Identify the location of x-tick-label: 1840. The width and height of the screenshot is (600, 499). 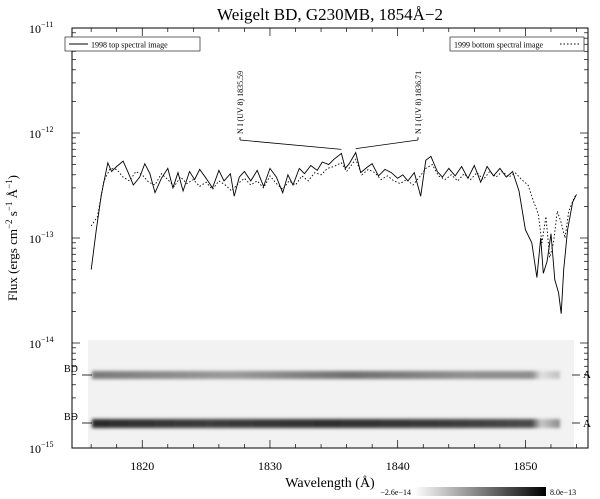
(398, 466).